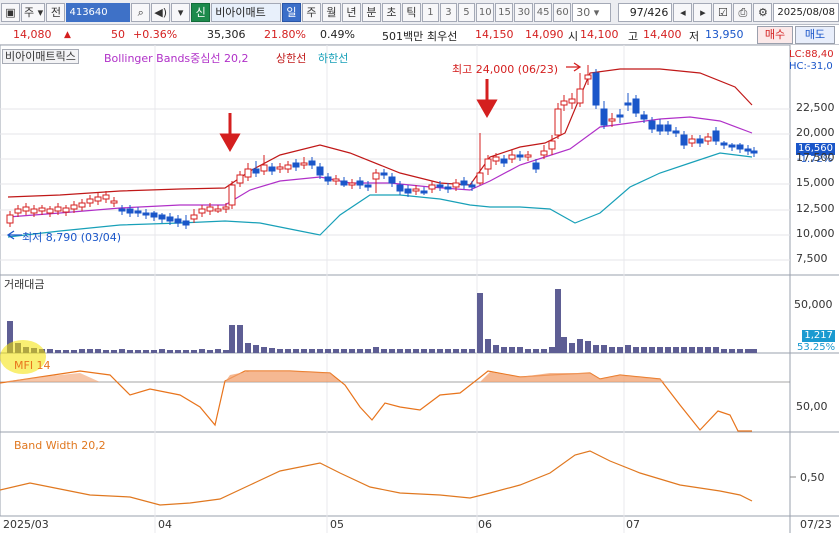 This screenshot has width=839, height=533. What do you see at coordinates (56, 12) in the screenshot?
I see `all-button: 전` at bounding box center [56, 12].